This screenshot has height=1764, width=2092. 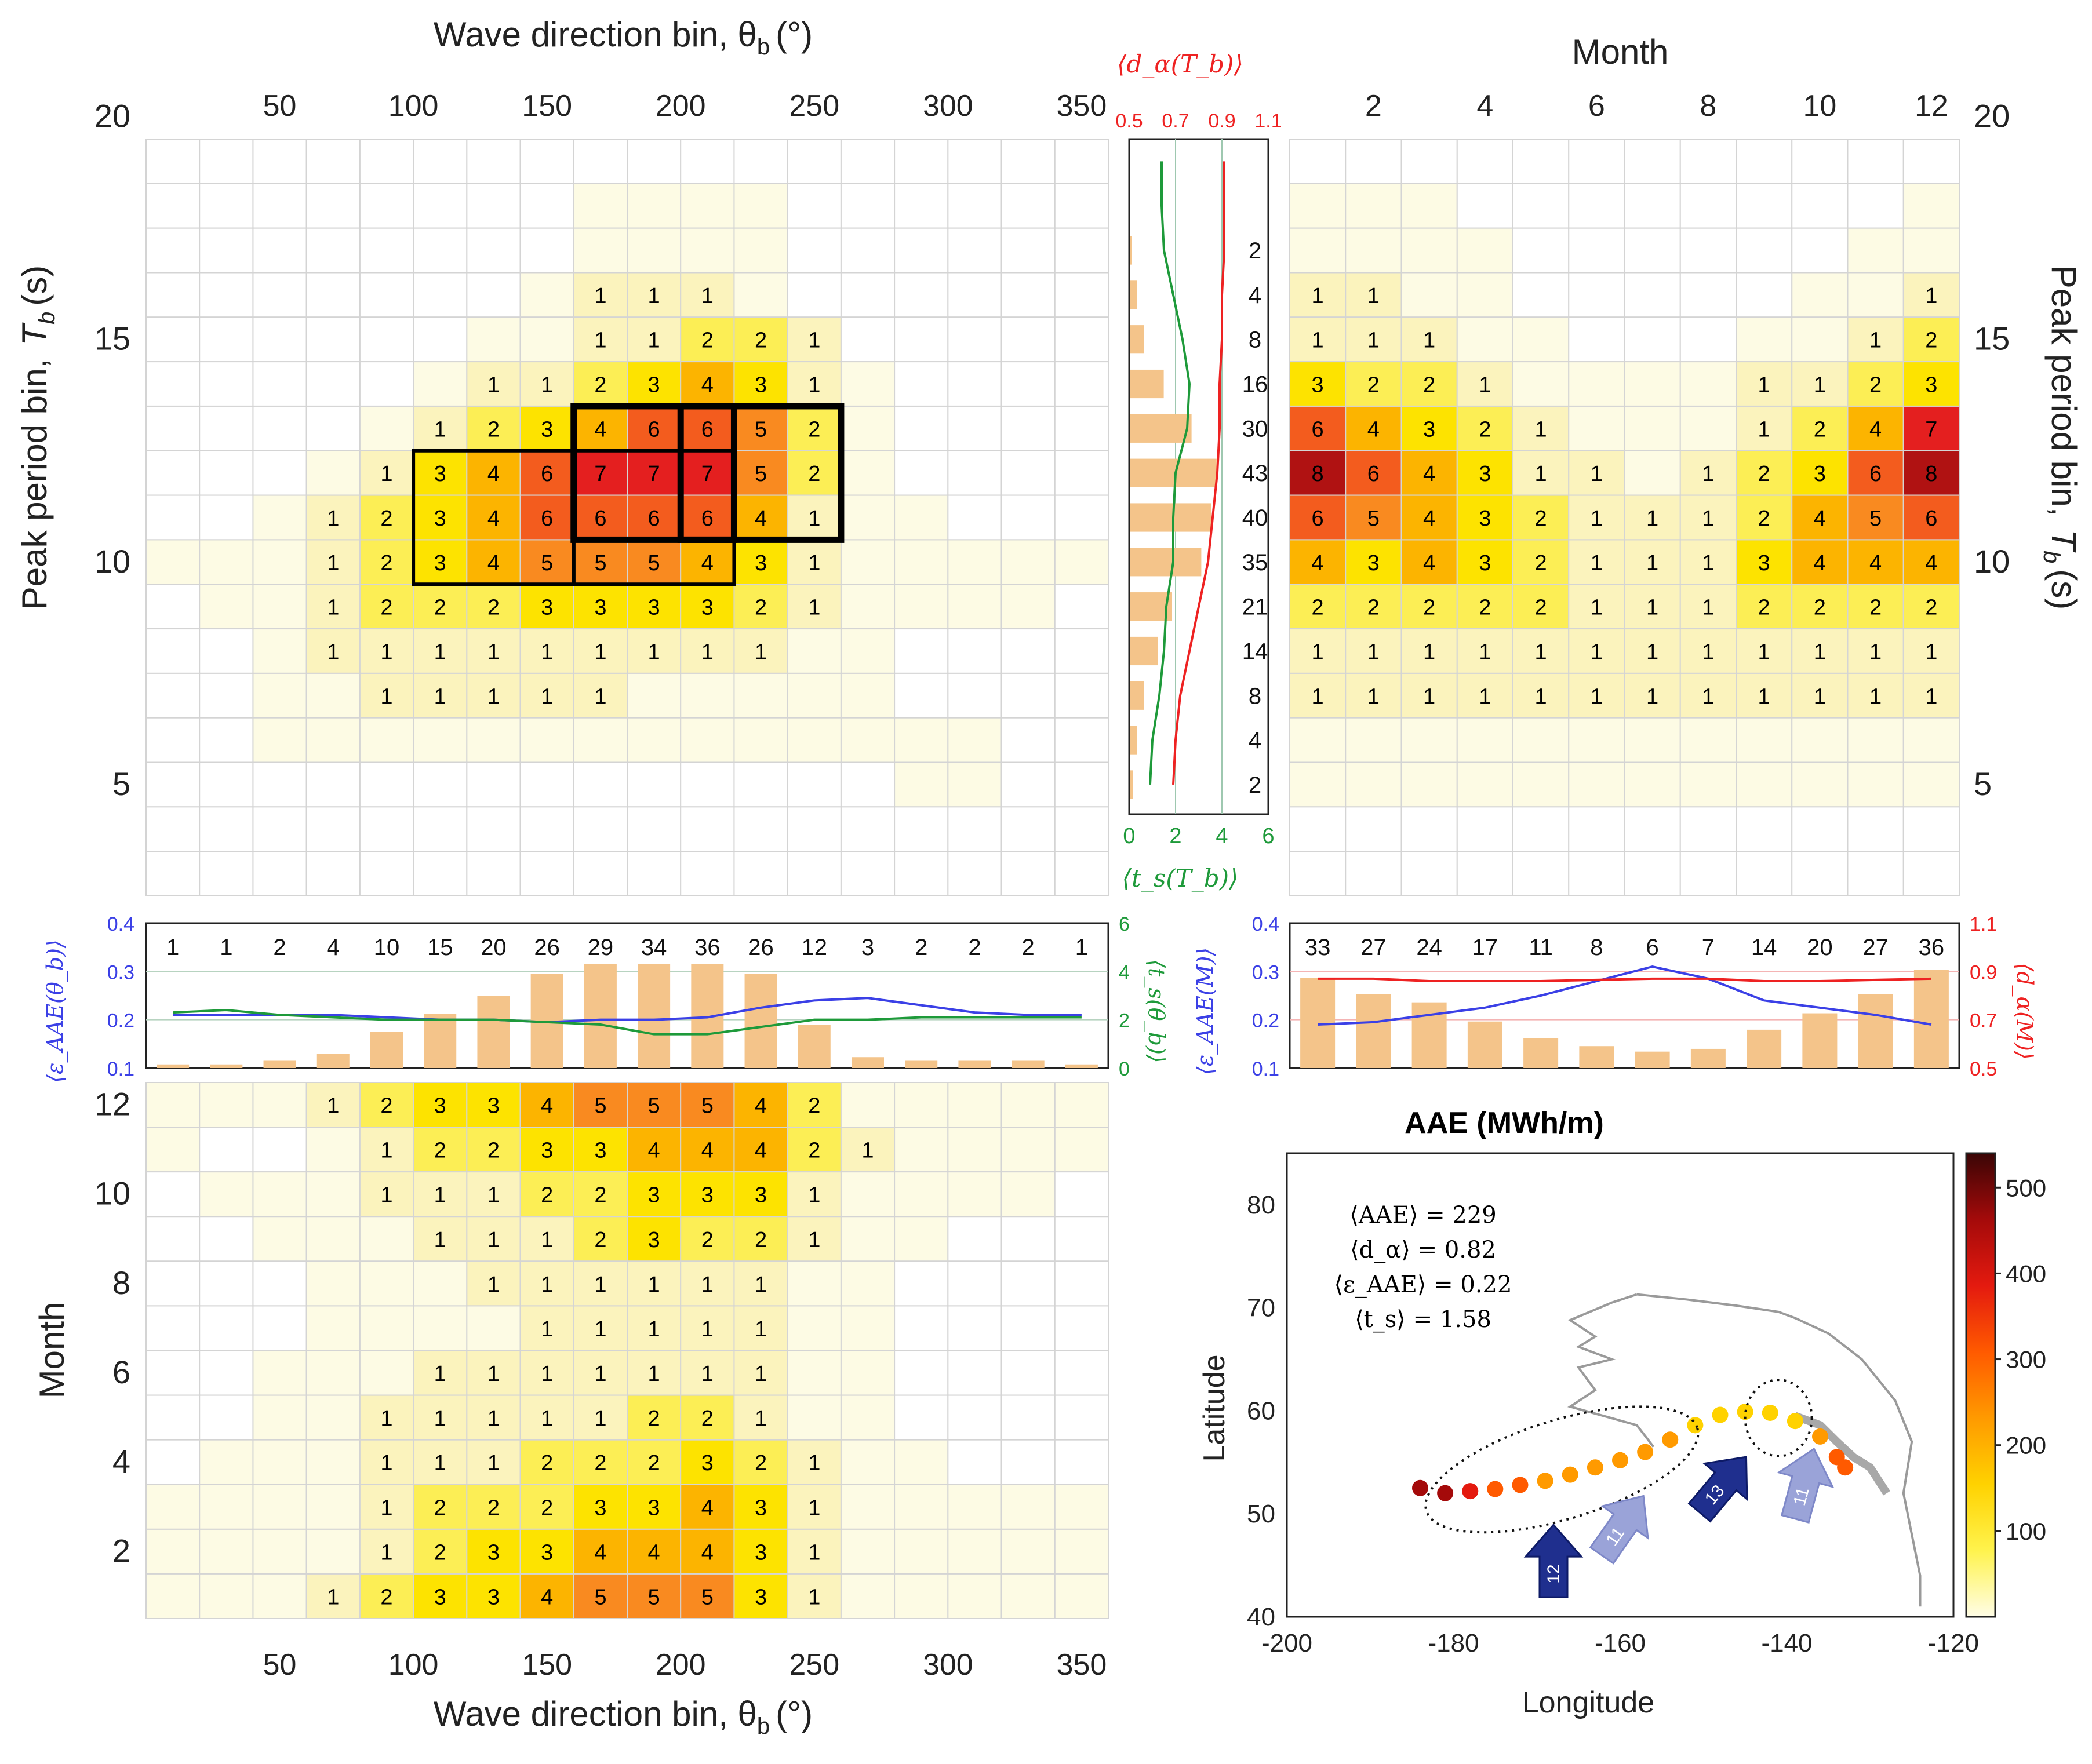 I want to click on midl-count-label: 1, so click(x=172, y=947).